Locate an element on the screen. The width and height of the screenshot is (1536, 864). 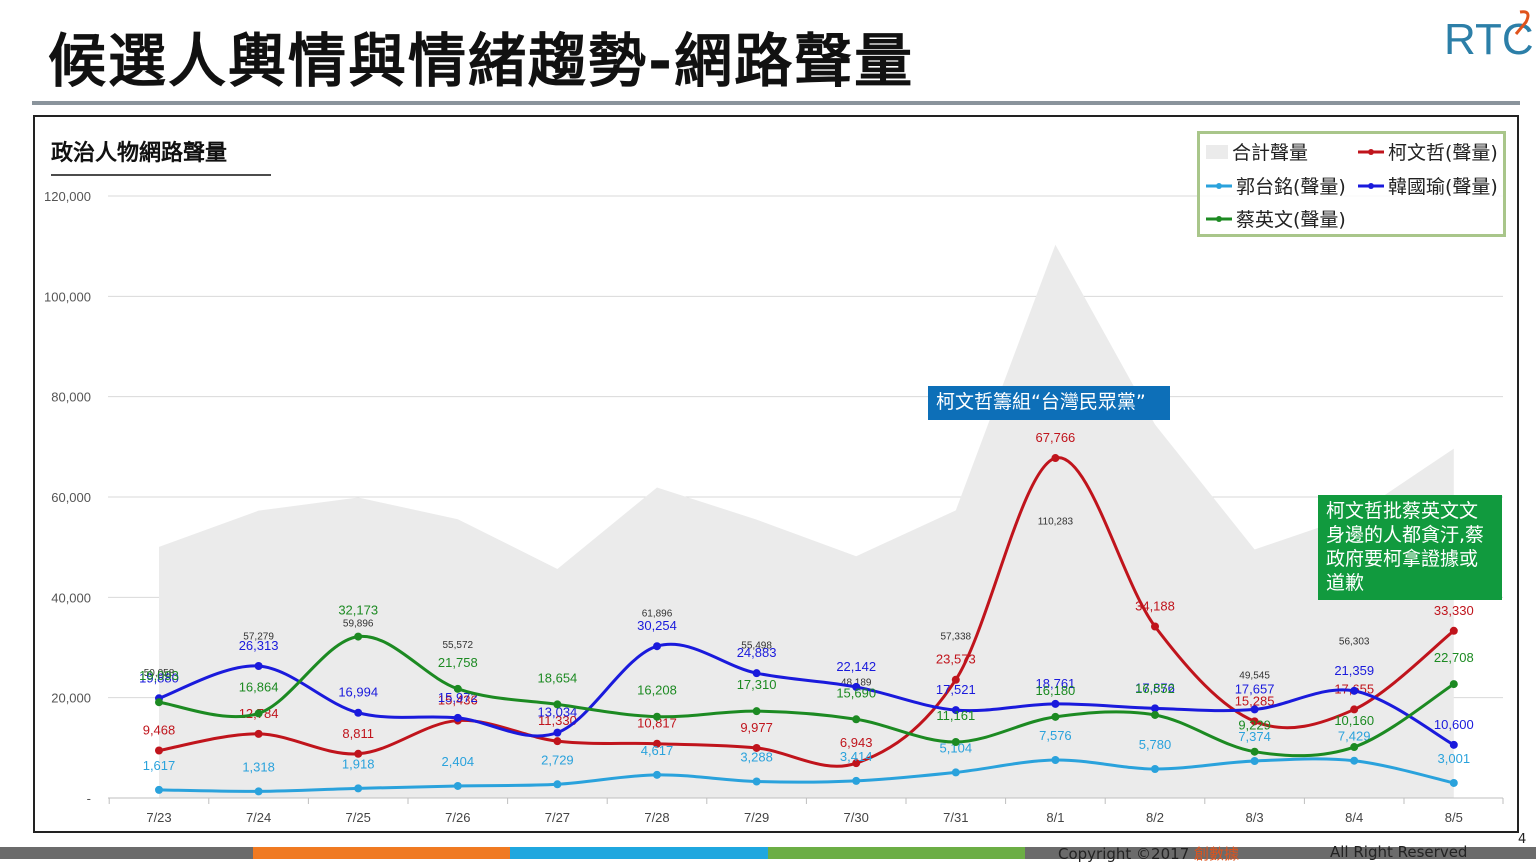
series-data-label: 19,093 is located at coordinates (159, 675).